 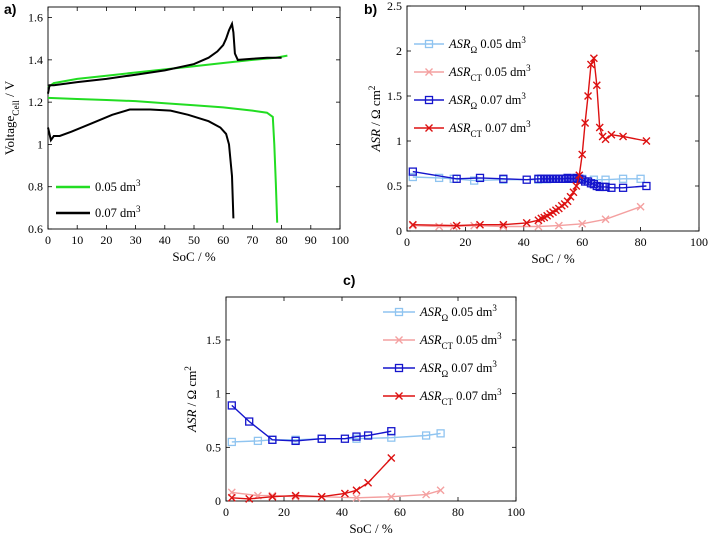 I want to click on panel-label-b: b), so click(x=370, y=9).